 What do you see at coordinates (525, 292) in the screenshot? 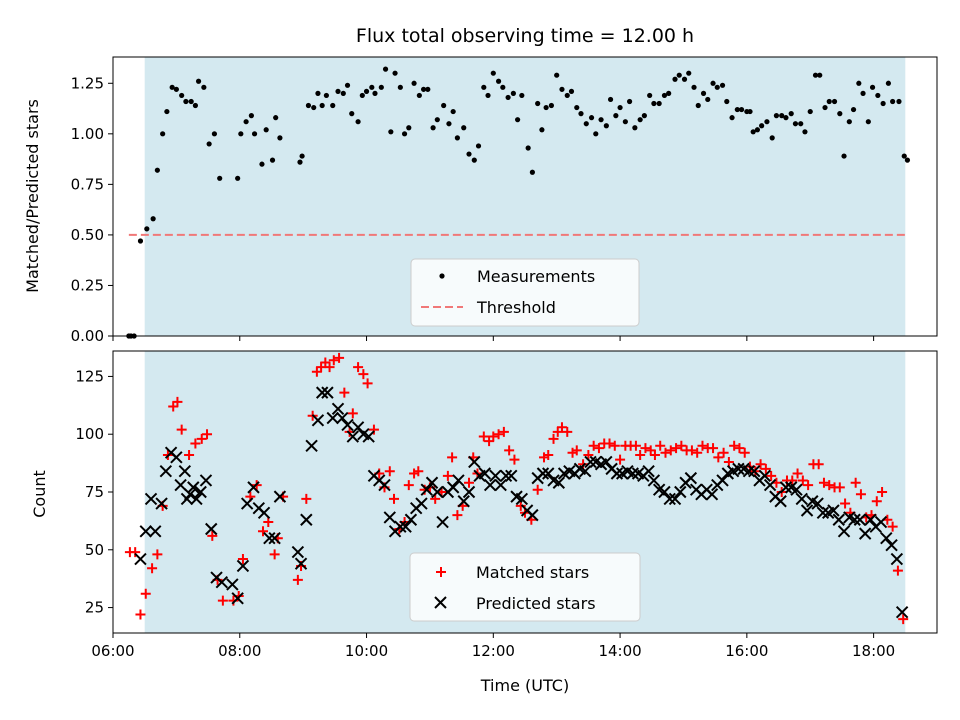
I see `top-legend: Measurements Threshold` at bounding box center [525, 292].